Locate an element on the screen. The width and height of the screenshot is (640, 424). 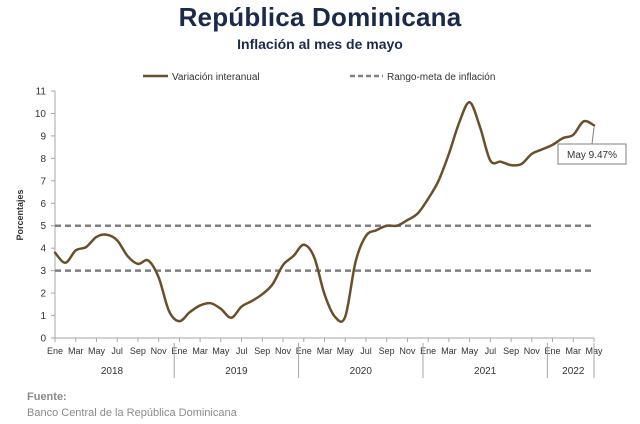
annotation-label: May 9.47% is located at coordinates (592, 155).